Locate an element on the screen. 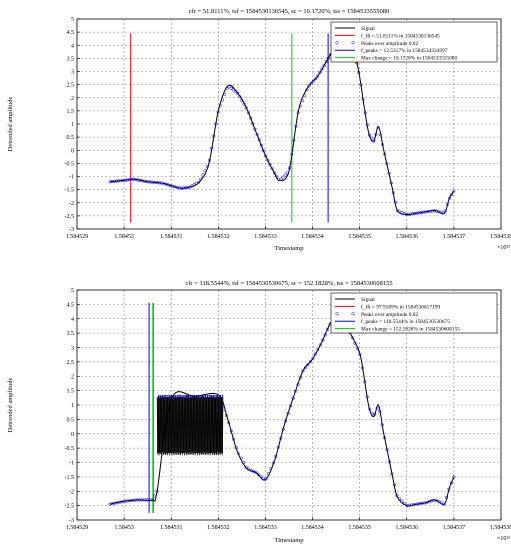 This screenshot has width=511, height=550. legend-label: Max change = 10.1720% in 1584533555080 is located at coordinates (409, 59).